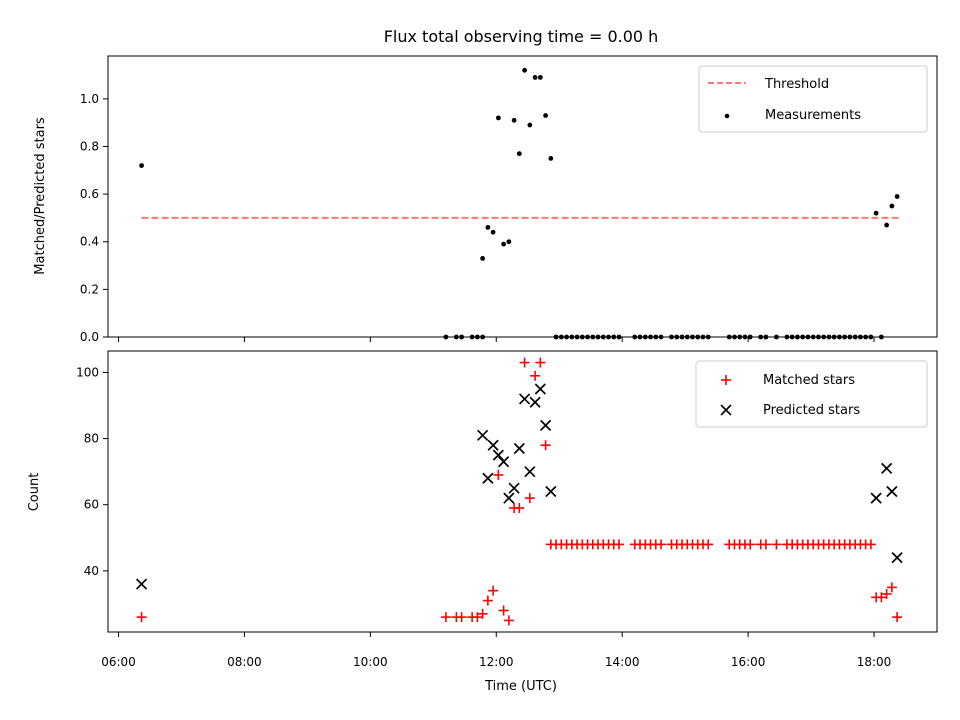  Describe the element at coordinates (87, 372) in the screenshot. I see `bottom-y-tick-label: 100` at that location.